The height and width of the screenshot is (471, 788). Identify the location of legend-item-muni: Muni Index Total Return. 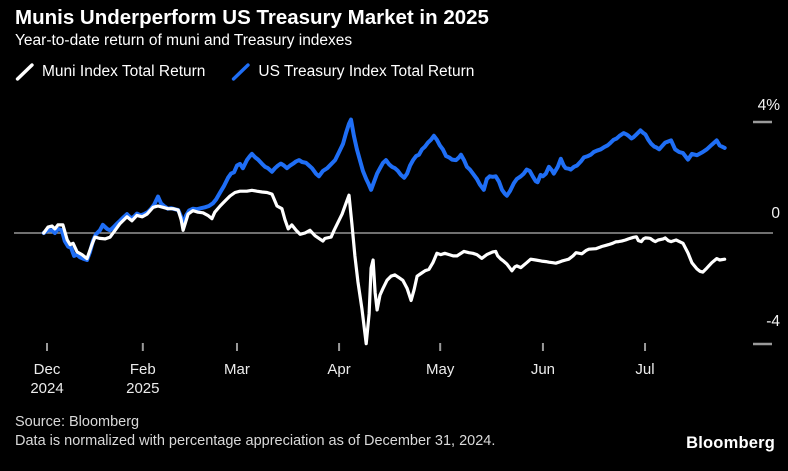
(110, 72).